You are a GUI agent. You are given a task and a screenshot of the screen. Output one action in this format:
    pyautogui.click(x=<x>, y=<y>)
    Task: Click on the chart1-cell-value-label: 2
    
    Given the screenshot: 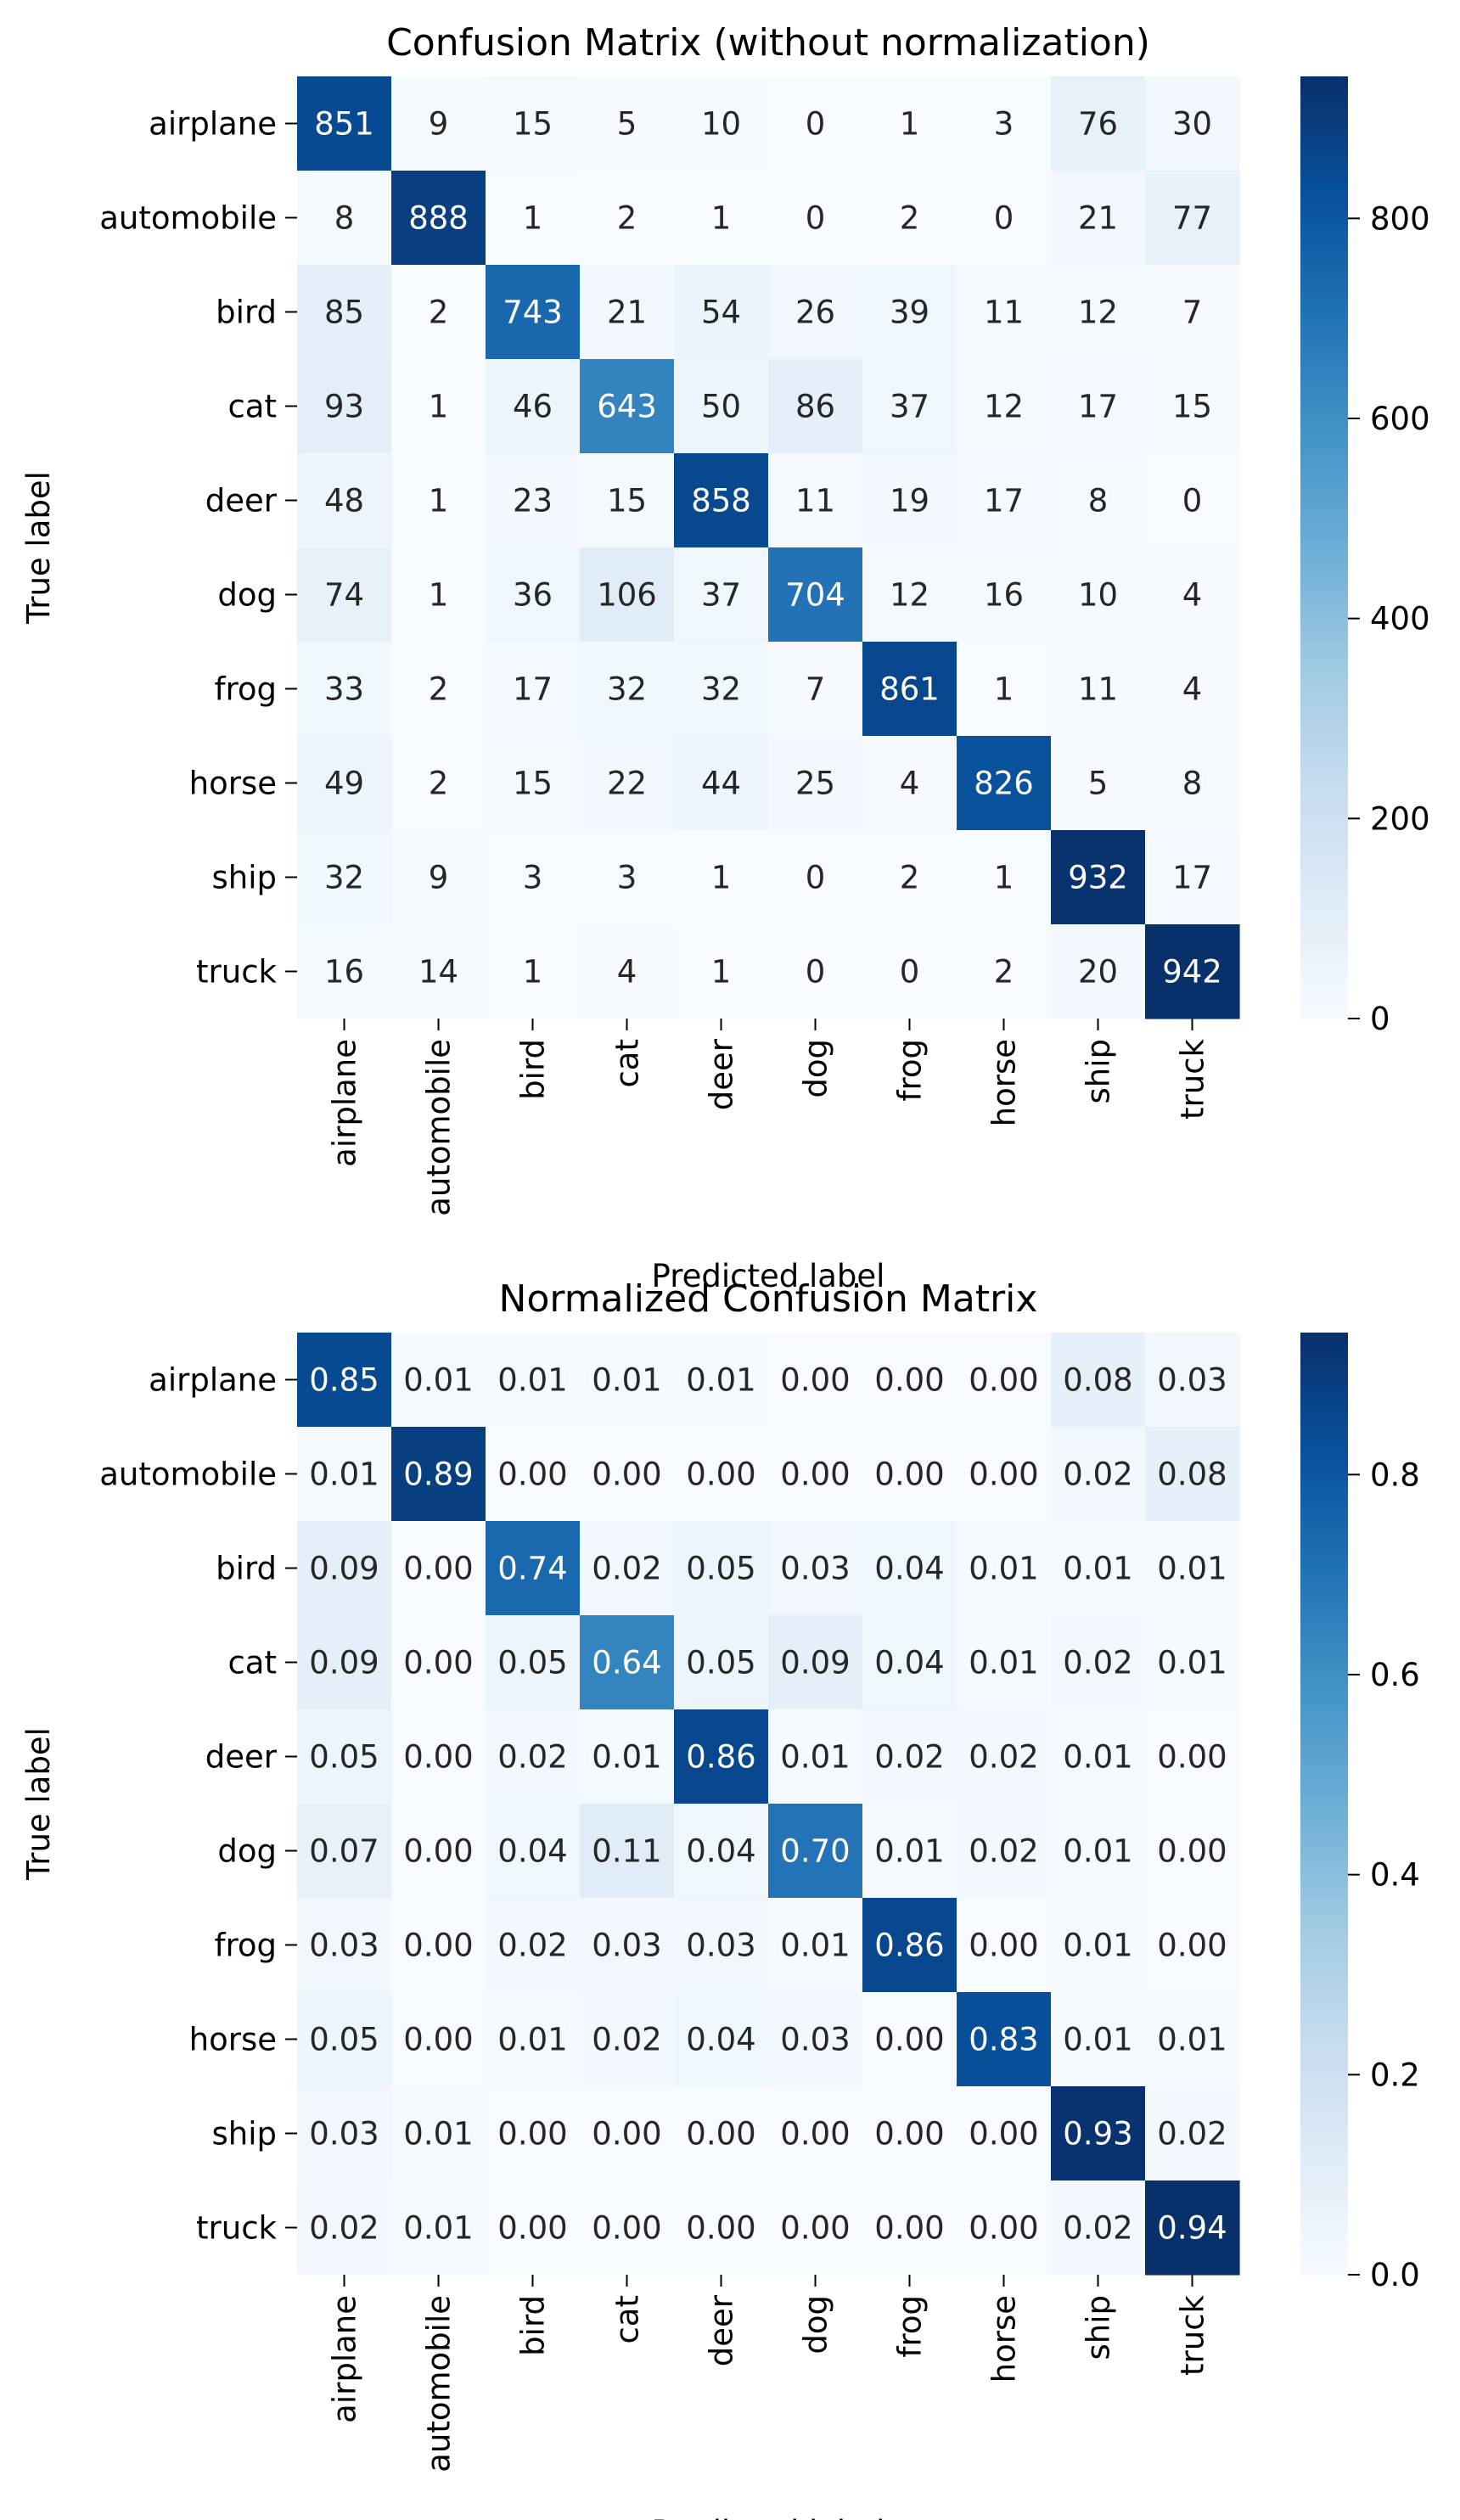 What is the action you would take?
    pyautogui.click(x=439, y=689)
    